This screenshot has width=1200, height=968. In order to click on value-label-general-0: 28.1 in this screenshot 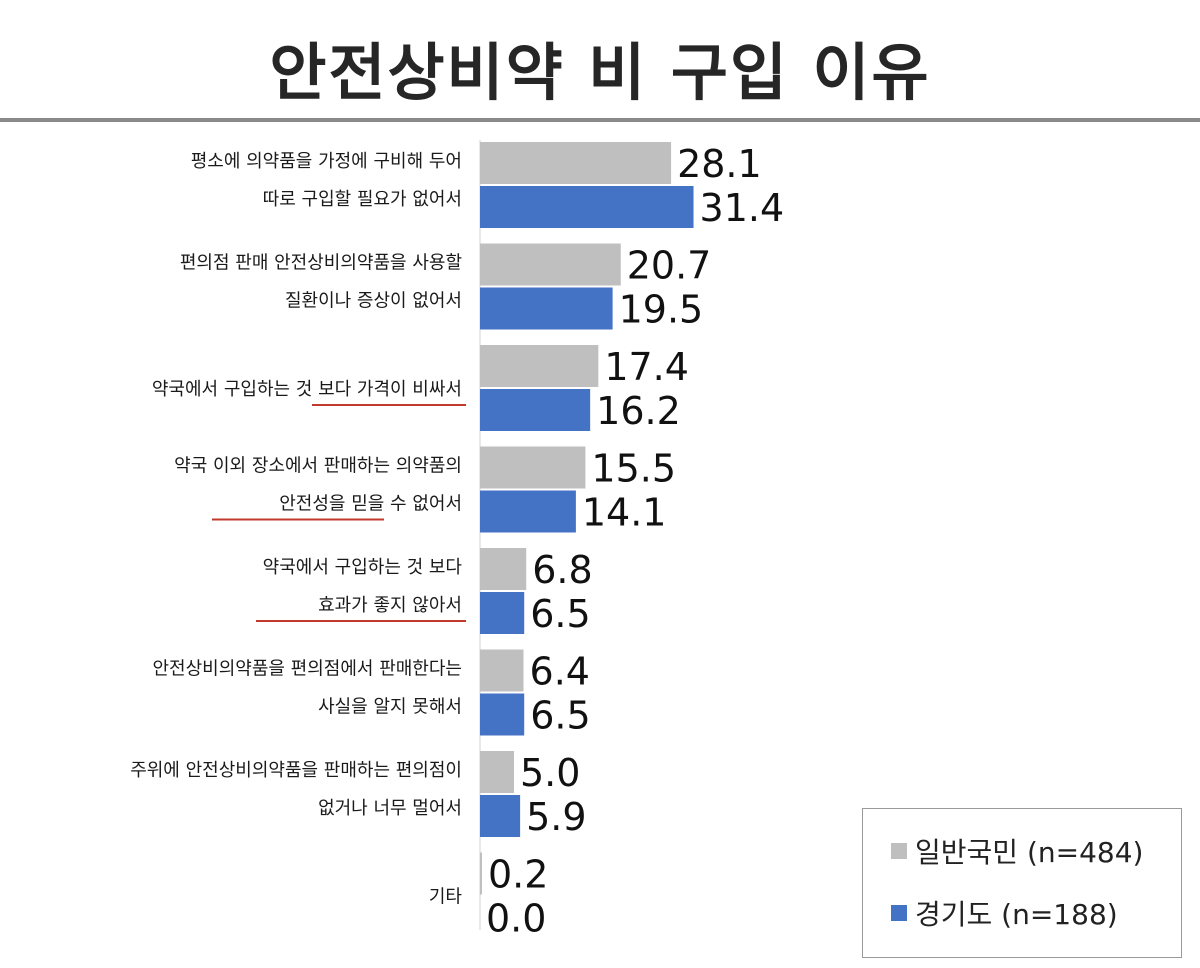, I will do `click(719, 164)`.